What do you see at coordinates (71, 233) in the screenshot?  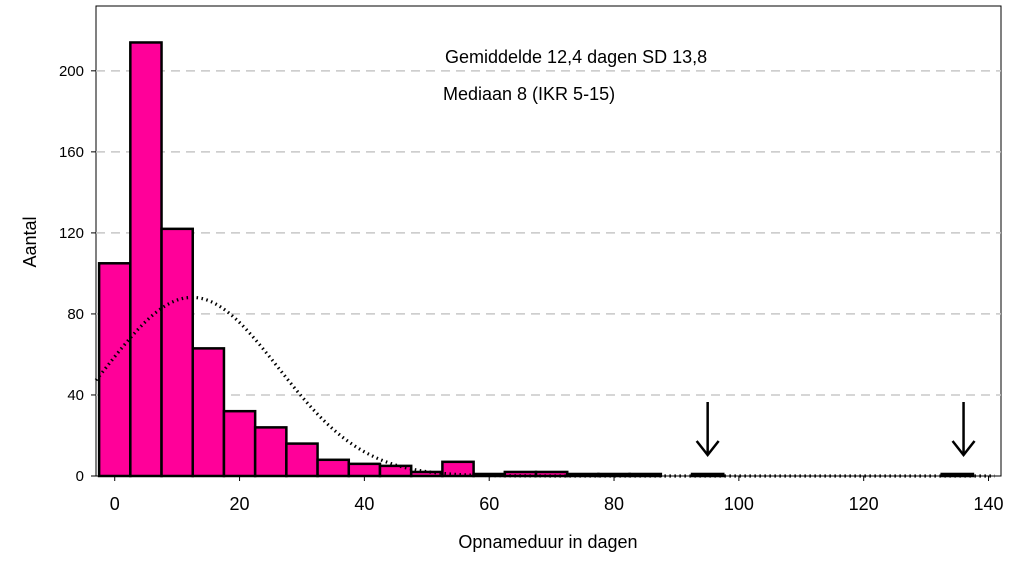 I see `y-tick-label: 120` at bounding box center [71, 233].